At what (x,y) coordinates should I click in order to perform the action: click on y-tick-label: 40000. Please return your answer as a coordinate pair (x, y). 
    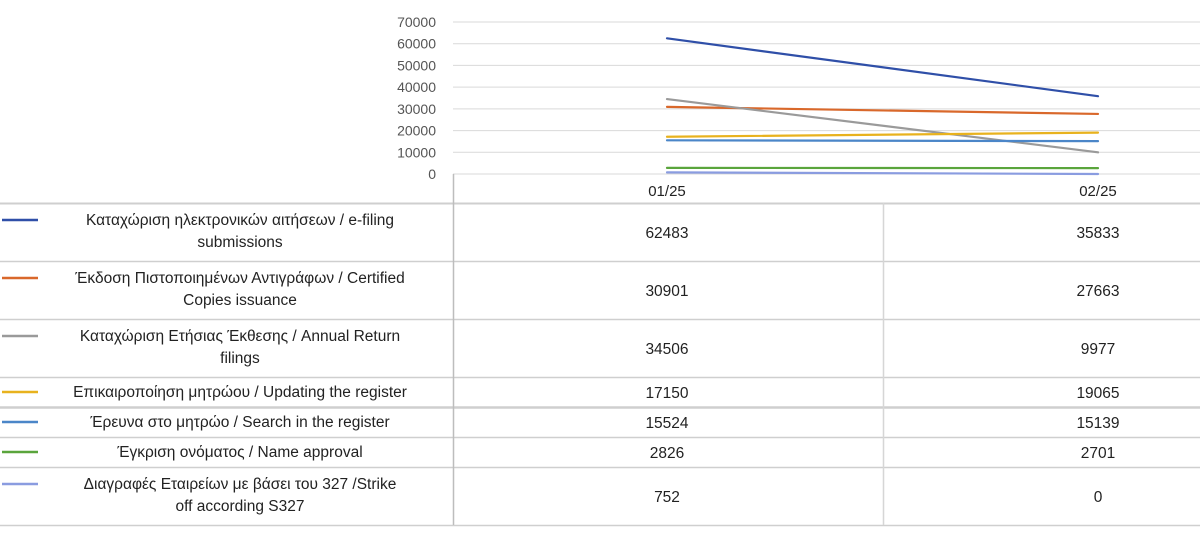
    Looking at the image, I should click on (416, 87).